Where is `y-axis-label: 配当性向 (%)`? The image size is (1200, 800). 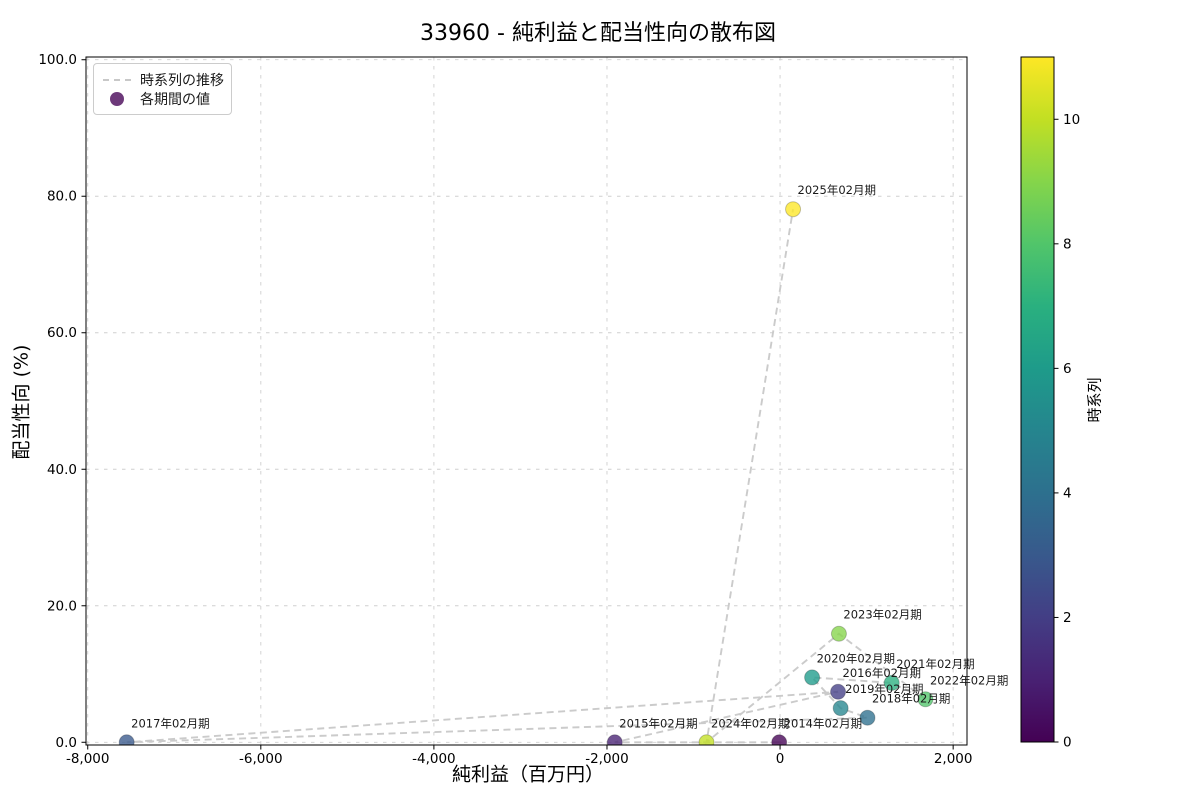
y-axis-label: 配当性向 (%) is located at coordinates (21, 402).